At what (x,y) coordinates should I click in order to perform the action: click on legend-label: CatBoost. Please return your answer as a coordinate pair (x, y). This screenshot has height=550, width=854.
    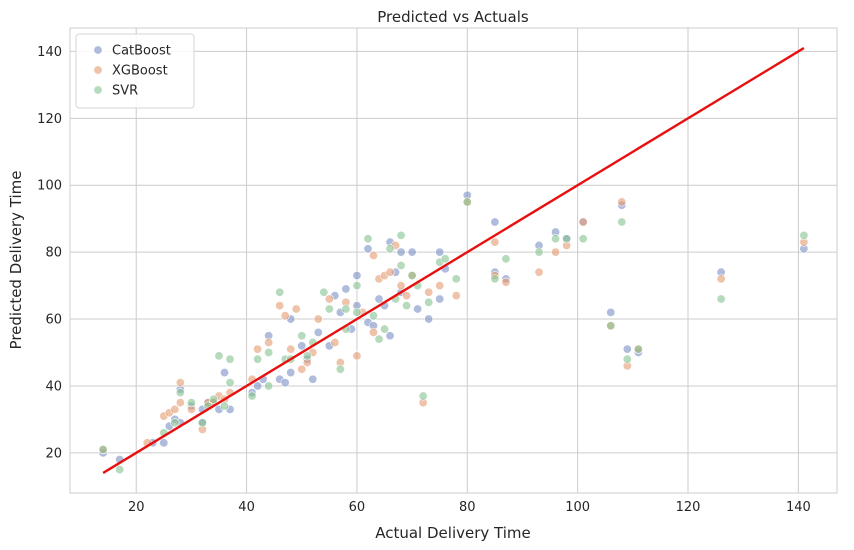
    Looking at the image, I should click on (141, 51).